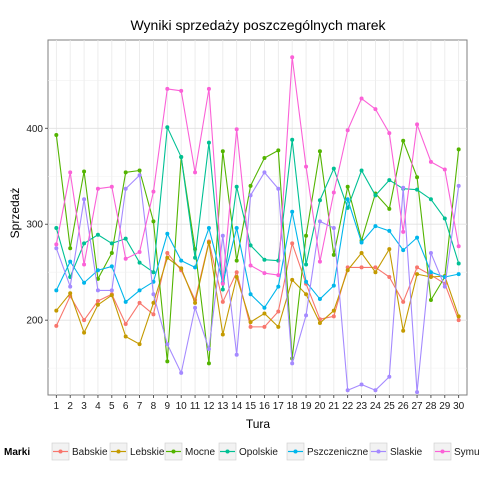  What do you see at coordinates (362, 406) in the screenshot?
I see `x-tick-label: 23` at bounding box center [362, 406].